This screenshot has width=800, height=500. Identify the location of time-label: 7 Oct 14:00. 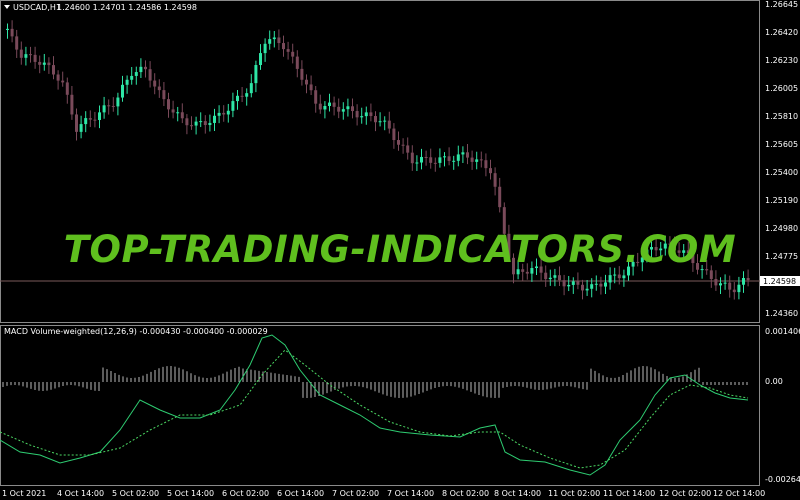
(410, 493).